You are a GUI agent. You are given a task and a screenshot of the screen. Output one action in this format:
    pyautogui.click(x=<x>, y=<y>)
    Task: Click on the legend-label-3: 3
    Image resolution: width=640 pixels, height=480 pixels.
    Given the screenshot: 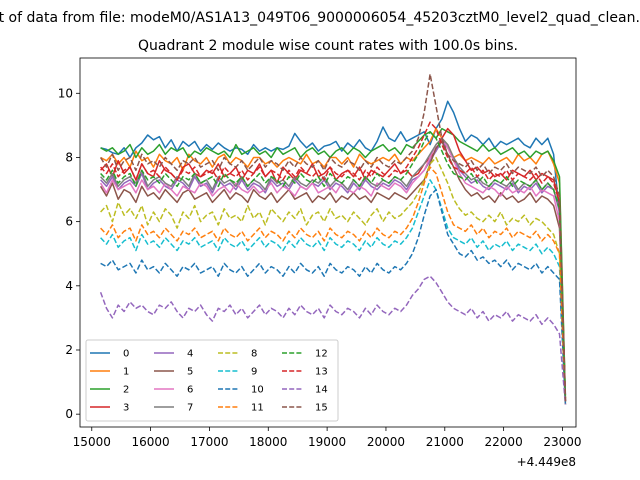 What is the action you would take?
    pyautogui.click(x=126, y=408)
    